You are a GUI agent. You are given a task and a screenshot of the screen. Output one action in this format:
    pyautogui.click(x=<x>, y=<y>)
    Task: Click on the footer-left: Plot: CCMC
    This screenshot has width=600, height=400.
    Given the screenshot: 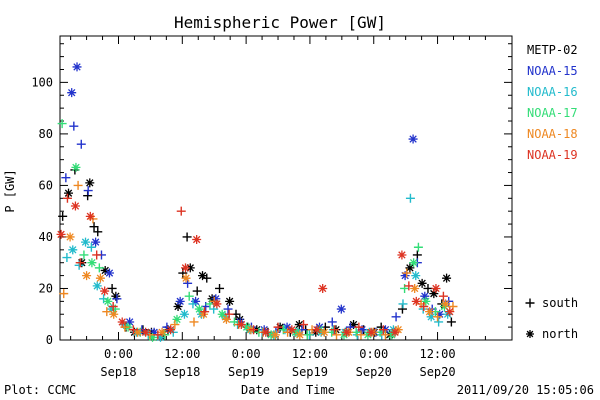 What is the action you would take?
    pyautogui.click(x=40, y=390)
    